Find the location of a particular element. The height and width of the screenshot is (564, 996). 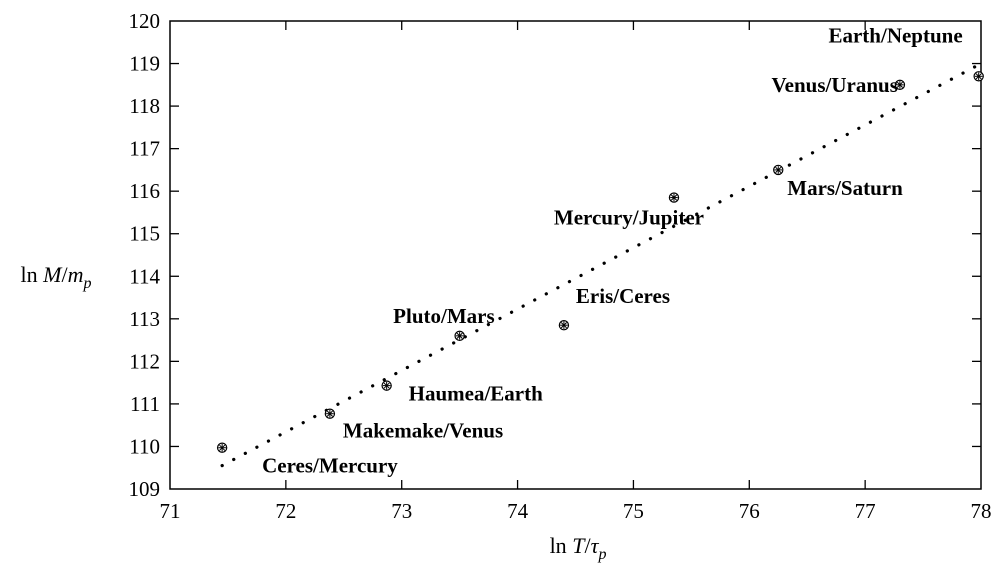

point-label: Ceres/Mercury is located at coordinates (330, 466).